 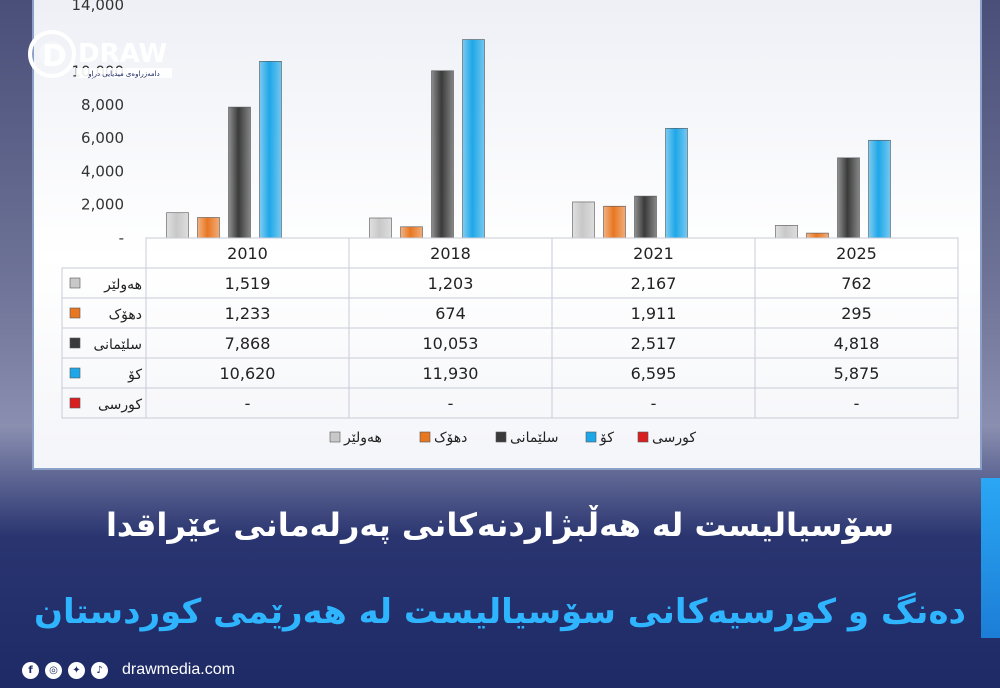 What do you see at coordinates (856, 313) in the screenshot?
I see `data-label: 295` at bounding box center [856, 313].